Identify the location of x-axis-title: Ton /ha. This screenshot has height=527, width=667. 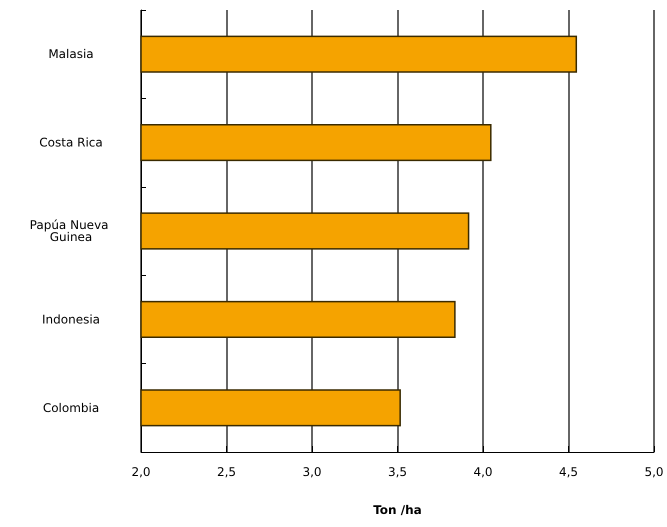
(397, 510).